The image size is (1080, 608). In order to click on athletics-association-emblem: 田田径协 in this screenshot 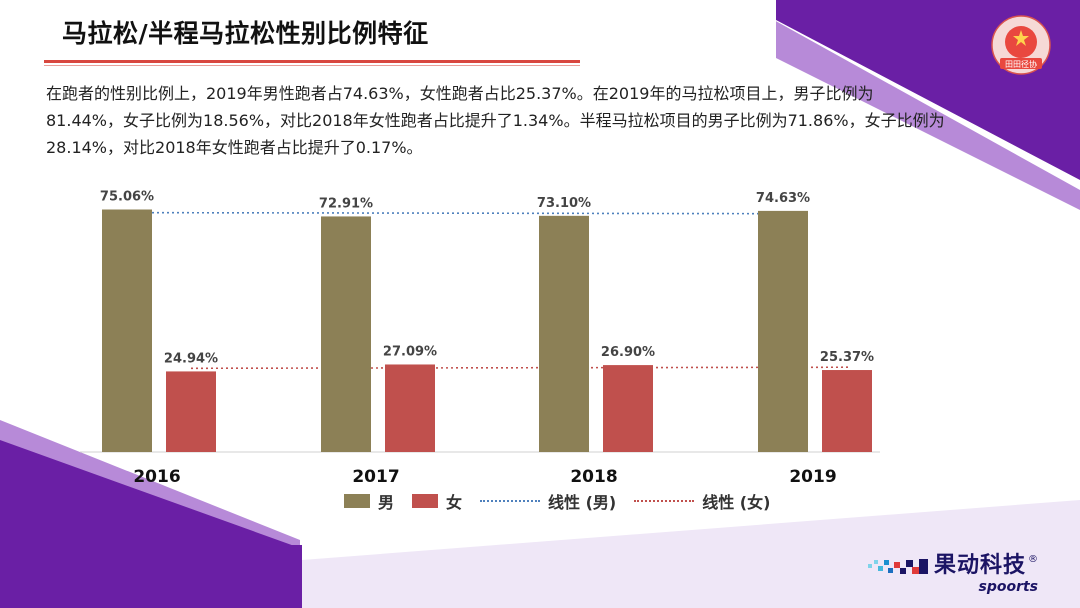, I will do `click(1021, 45)`.